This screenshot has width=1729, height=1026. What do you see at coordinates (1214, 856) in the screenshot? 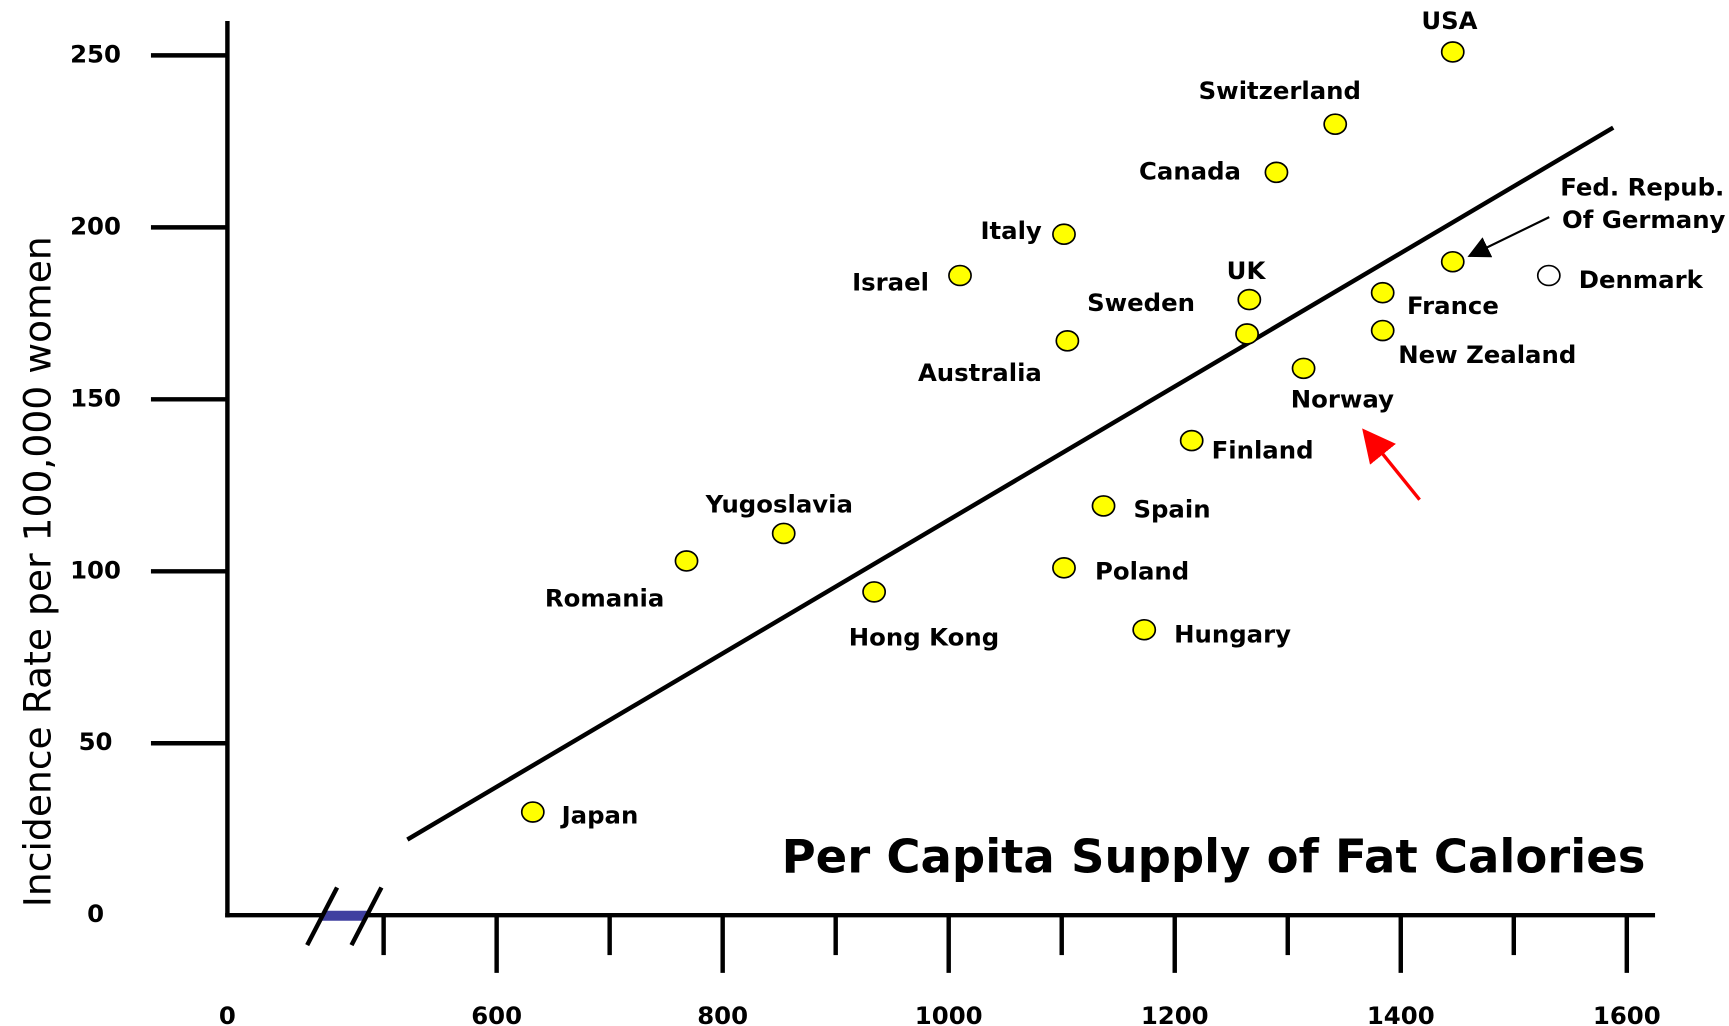
I see `x-axis-title: Per Capita Supply of Fat Calories` at bounding box center [1214, 856].